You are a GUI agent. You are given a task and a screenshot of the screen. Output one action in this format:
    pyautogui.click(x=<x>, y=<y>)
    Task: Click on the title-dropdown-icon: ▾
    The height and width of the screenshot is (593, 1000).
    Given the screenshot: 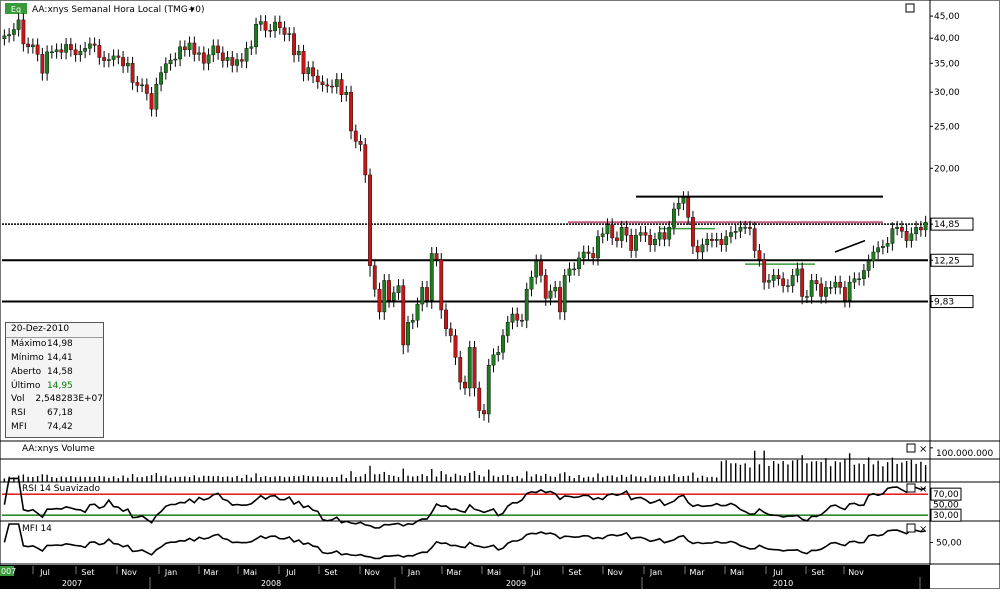 What is the action you would take?
    pyautogui.click(x=192, y=10)
    